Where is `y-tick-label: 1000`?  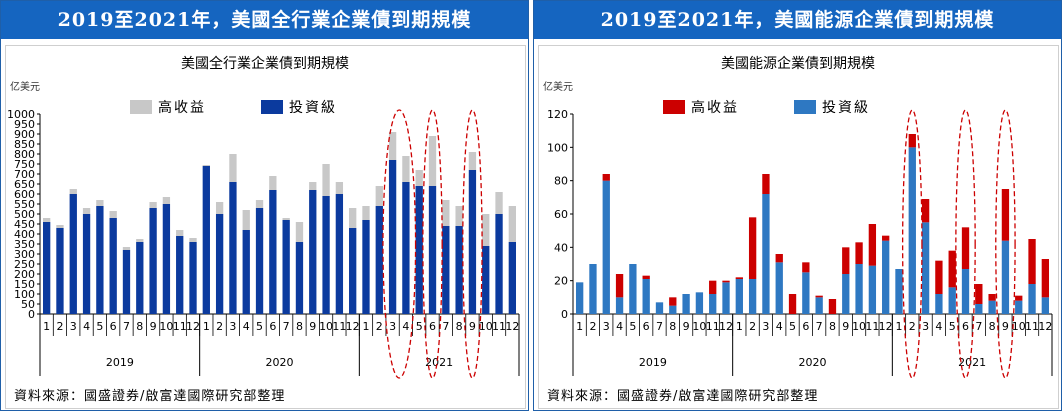
y-tick-label: 1000 is located at coordinates (21, 114).